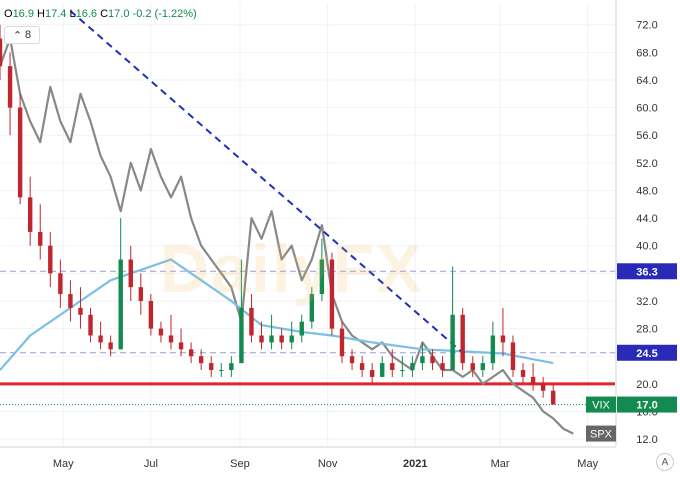  Describe the element at coordinates (56, 14) in the screenshot. I see `high-value: 17.4` at that location.